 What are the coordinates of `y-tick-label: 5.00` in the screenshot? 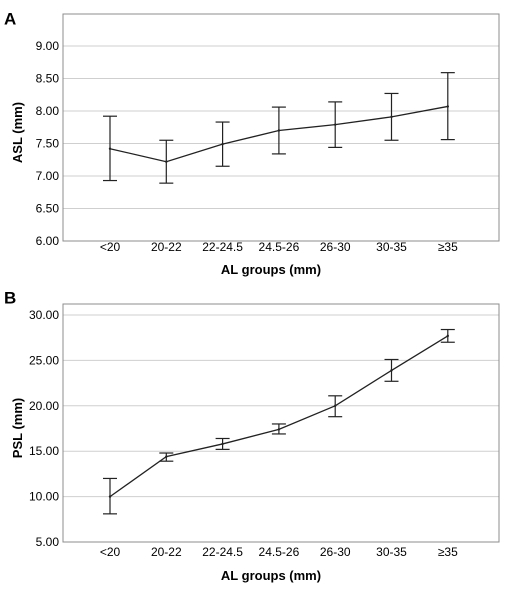 It's located at (48, 542).